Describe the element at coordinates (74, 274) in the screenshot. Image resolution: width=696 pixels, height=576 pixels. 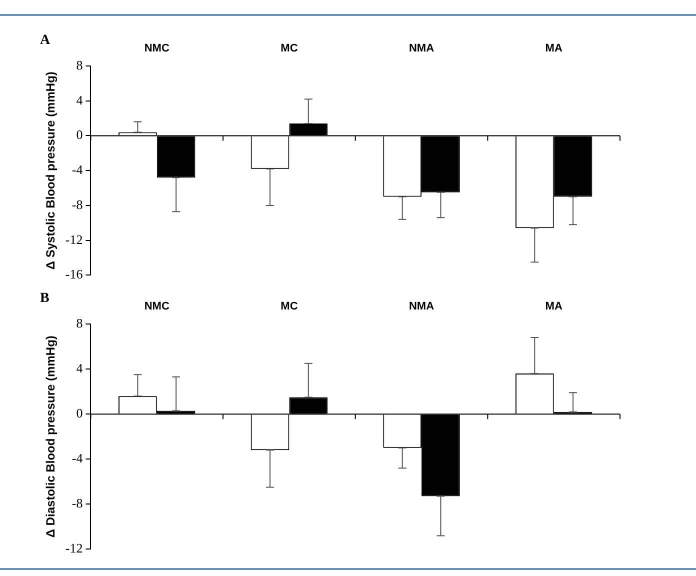
I see `y-tick-label: -16` at that location.